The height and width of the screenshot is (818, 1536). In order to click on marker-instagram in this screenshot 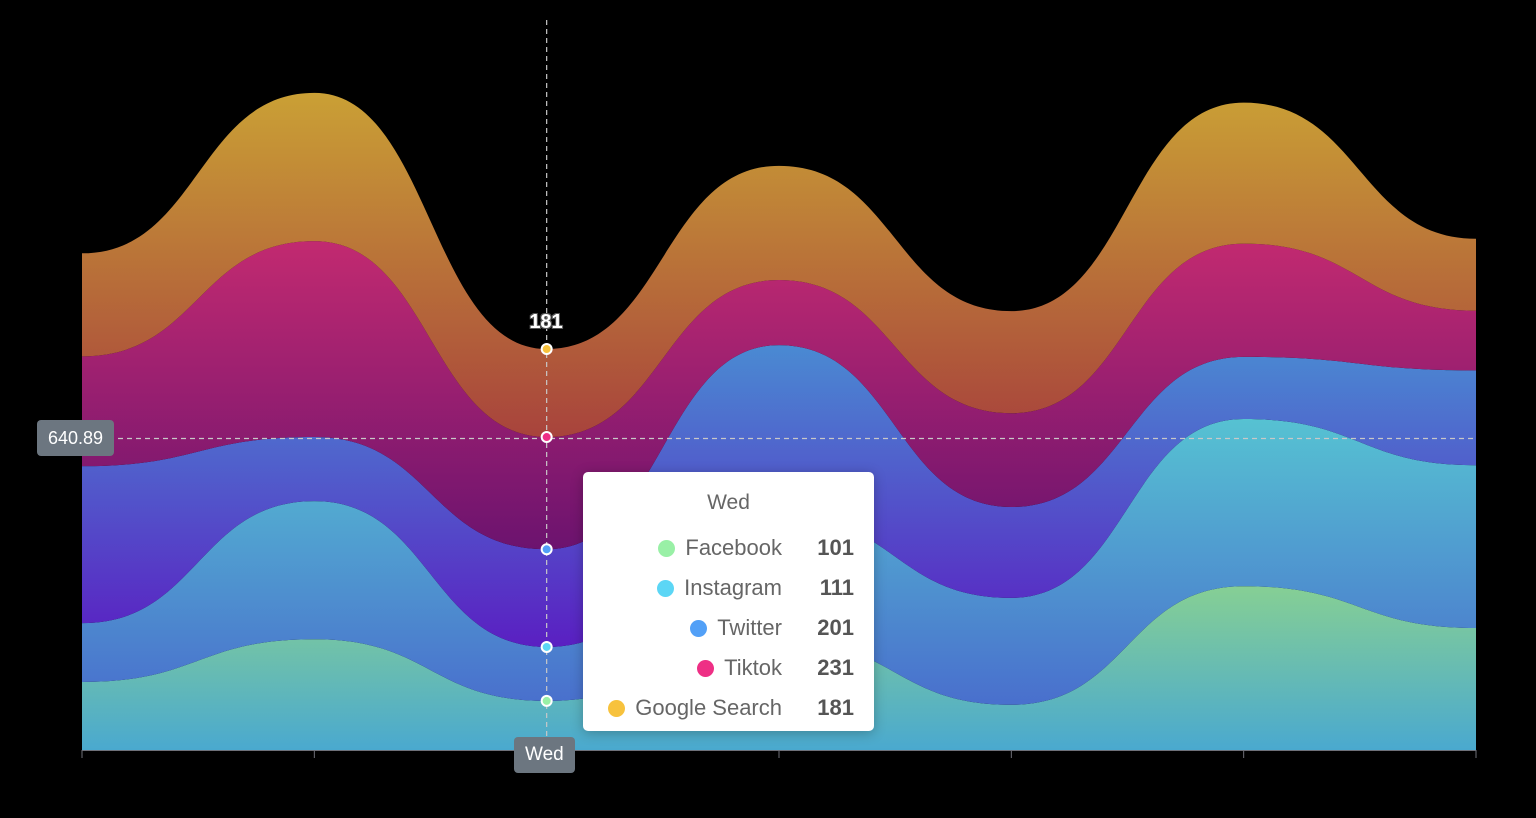, I will do `click(546, 646)`.